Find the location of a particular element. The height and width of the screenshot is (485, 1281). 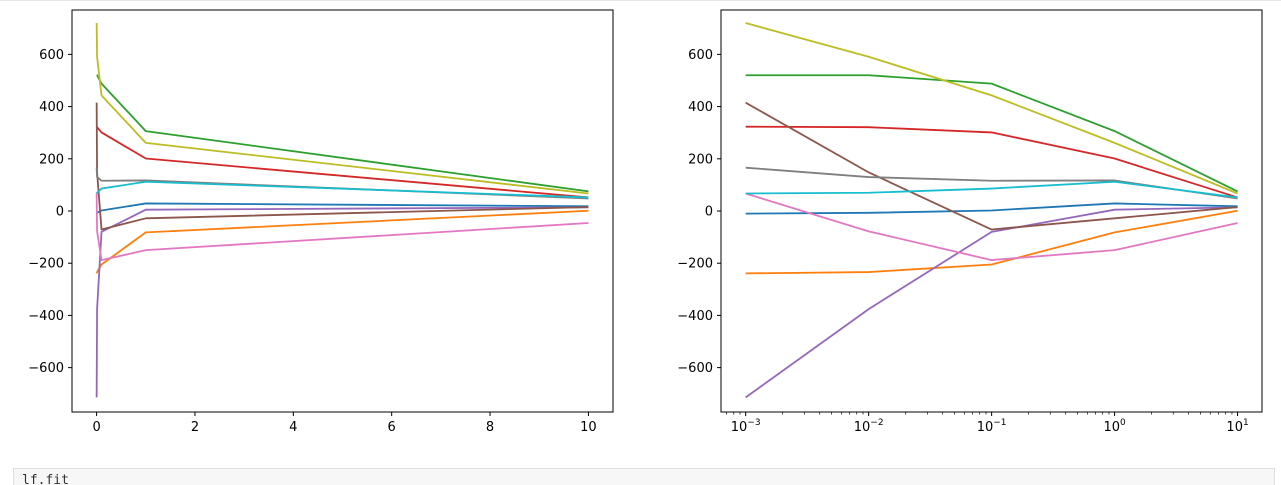

x-tick-label: 10⁻¹ is located at coordinates (992, 426).